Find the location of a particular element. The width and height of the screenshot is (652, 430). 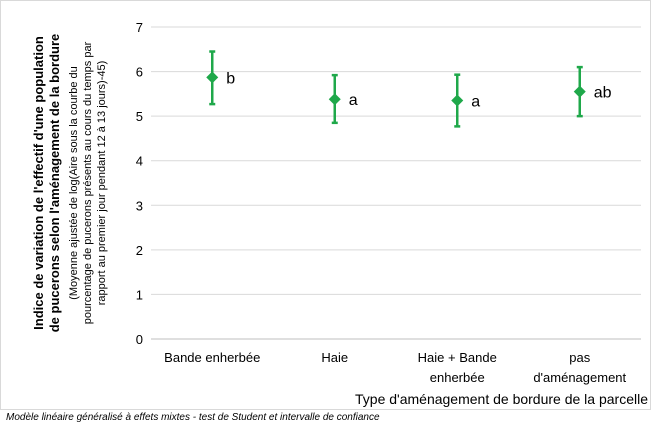

x-tick-label: Bande enherbée is located at coordinates (212, 357).